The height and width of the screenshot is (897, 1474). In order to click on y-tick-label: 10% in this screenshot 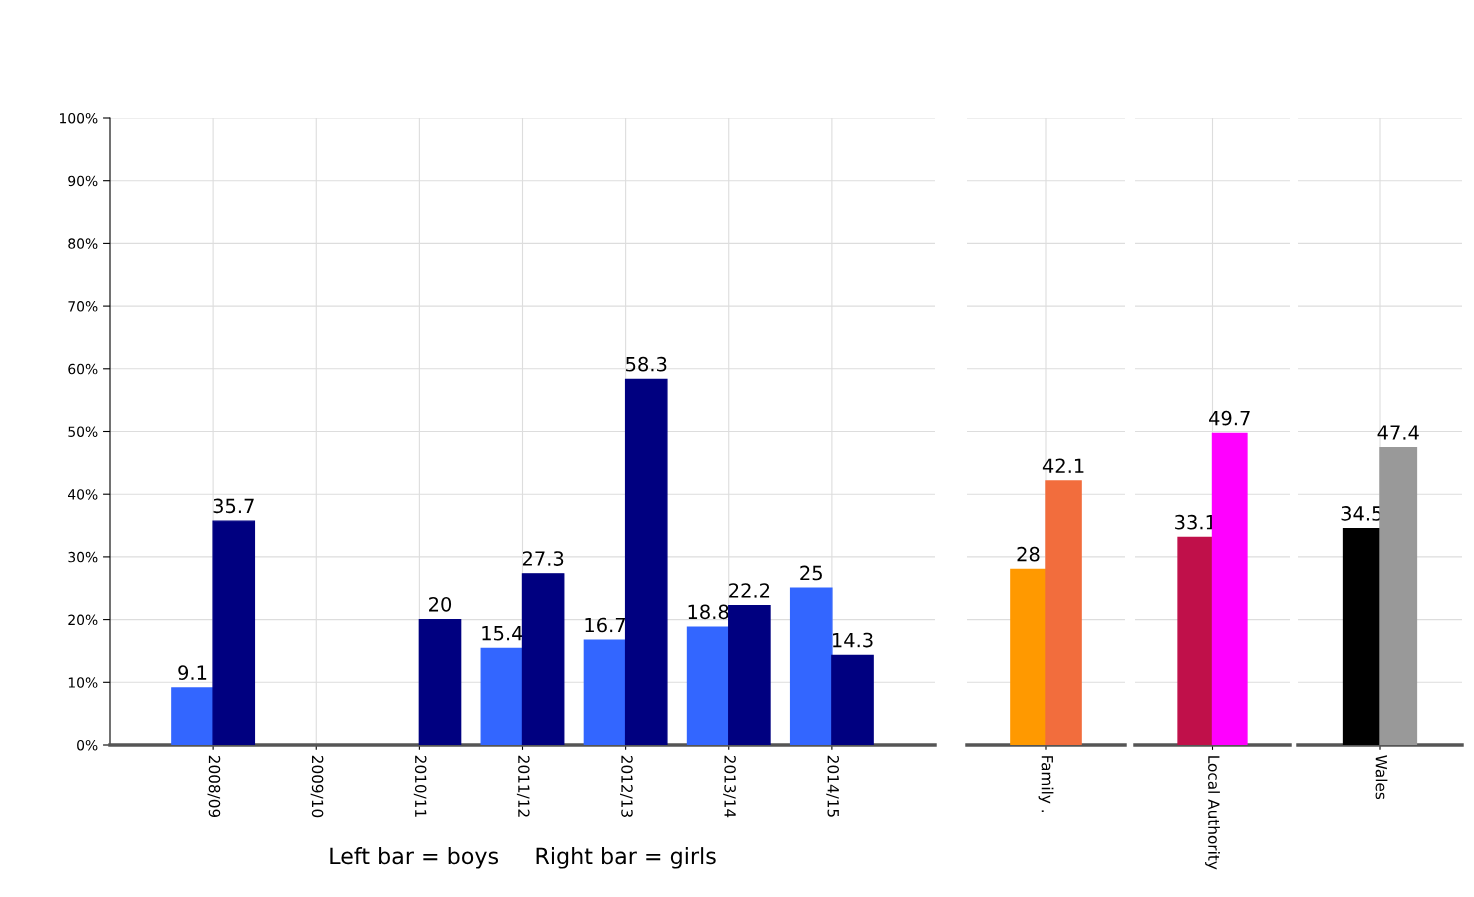, I will do `click(83, 682)`.